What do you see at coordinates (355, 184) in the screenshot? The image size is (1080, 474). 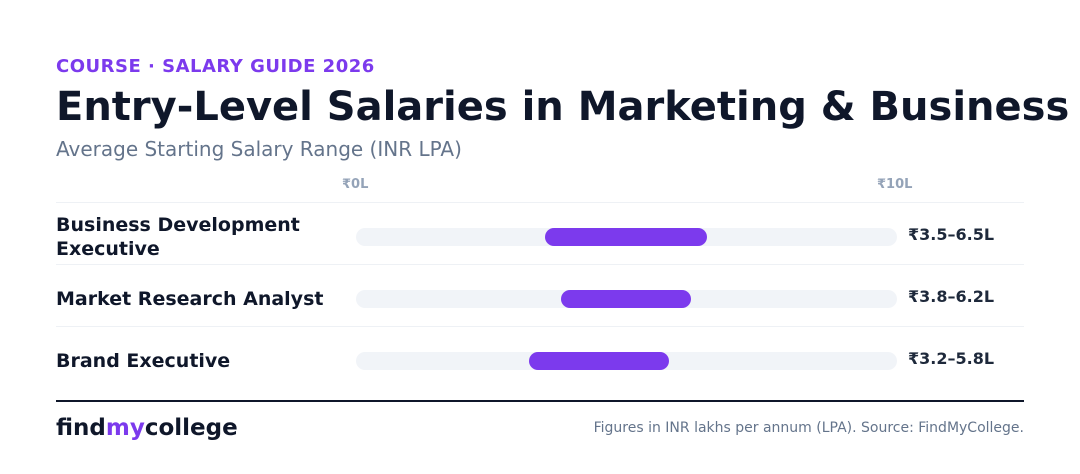 I see `axis-tick-min: ₹0L` at bounding box center [355, 184].